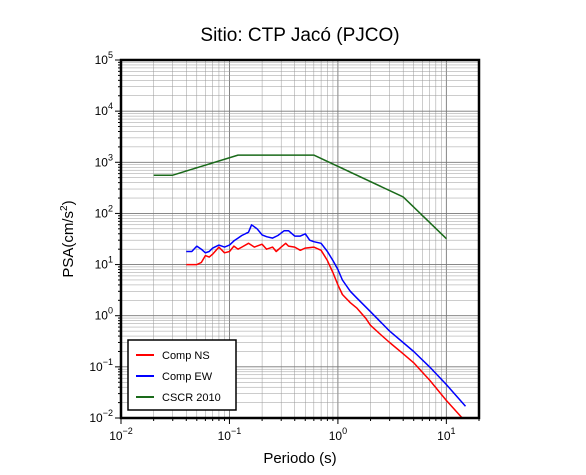 This screenshot has height=475, width=586. Describe the element at coordinates (110, 208) in the screenshot. I see `y-tick-label-exp: 2` at that location.